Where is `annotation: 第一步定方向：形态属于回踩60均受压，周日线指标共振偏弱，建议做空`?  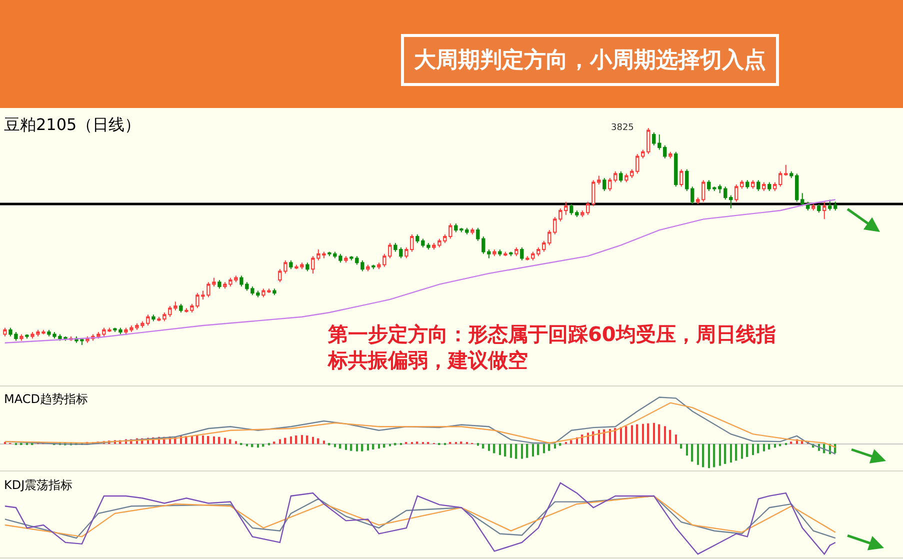 annotation: 第一步定方向：形态属于回踩60均受压，周日线指标共振偏弱，建议做空 is located at coordinates (551, 347).